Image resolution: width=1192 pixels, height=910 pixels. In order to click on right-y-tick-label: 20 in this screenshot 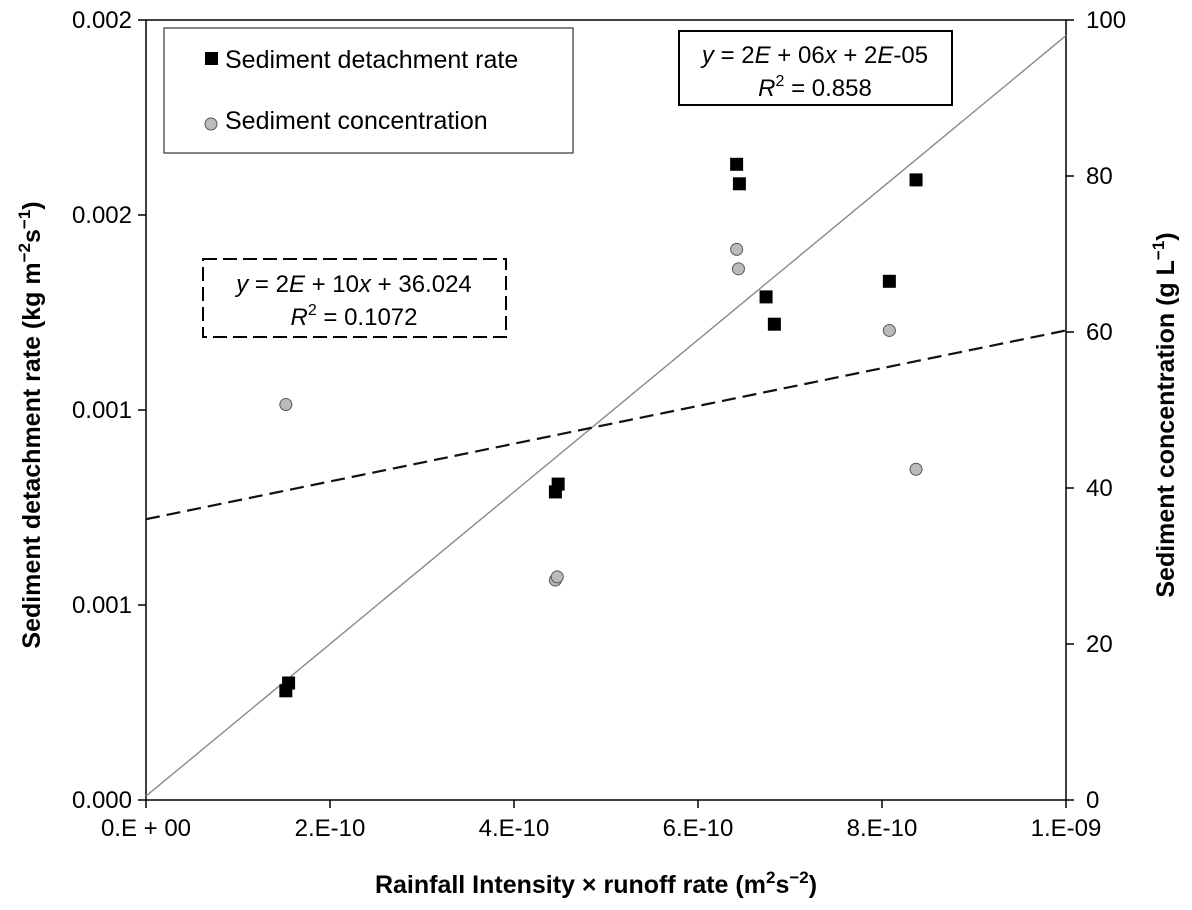, I will do `click(1099, 644)`.